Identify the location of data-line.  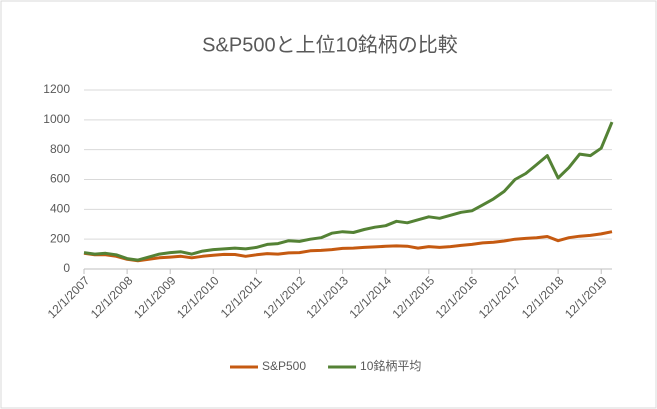
(348, 246).